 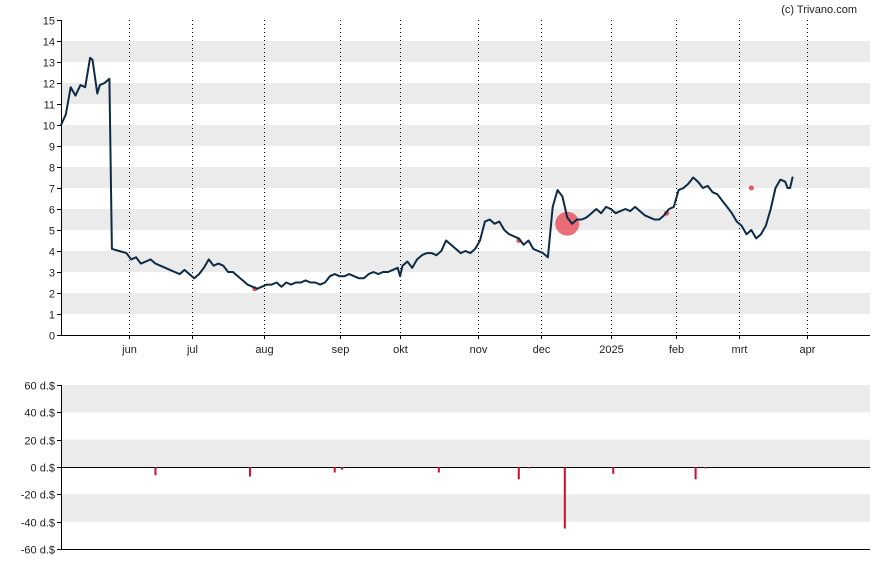 I want to click on y-tick-label: 11, so click(x=49, y=106).